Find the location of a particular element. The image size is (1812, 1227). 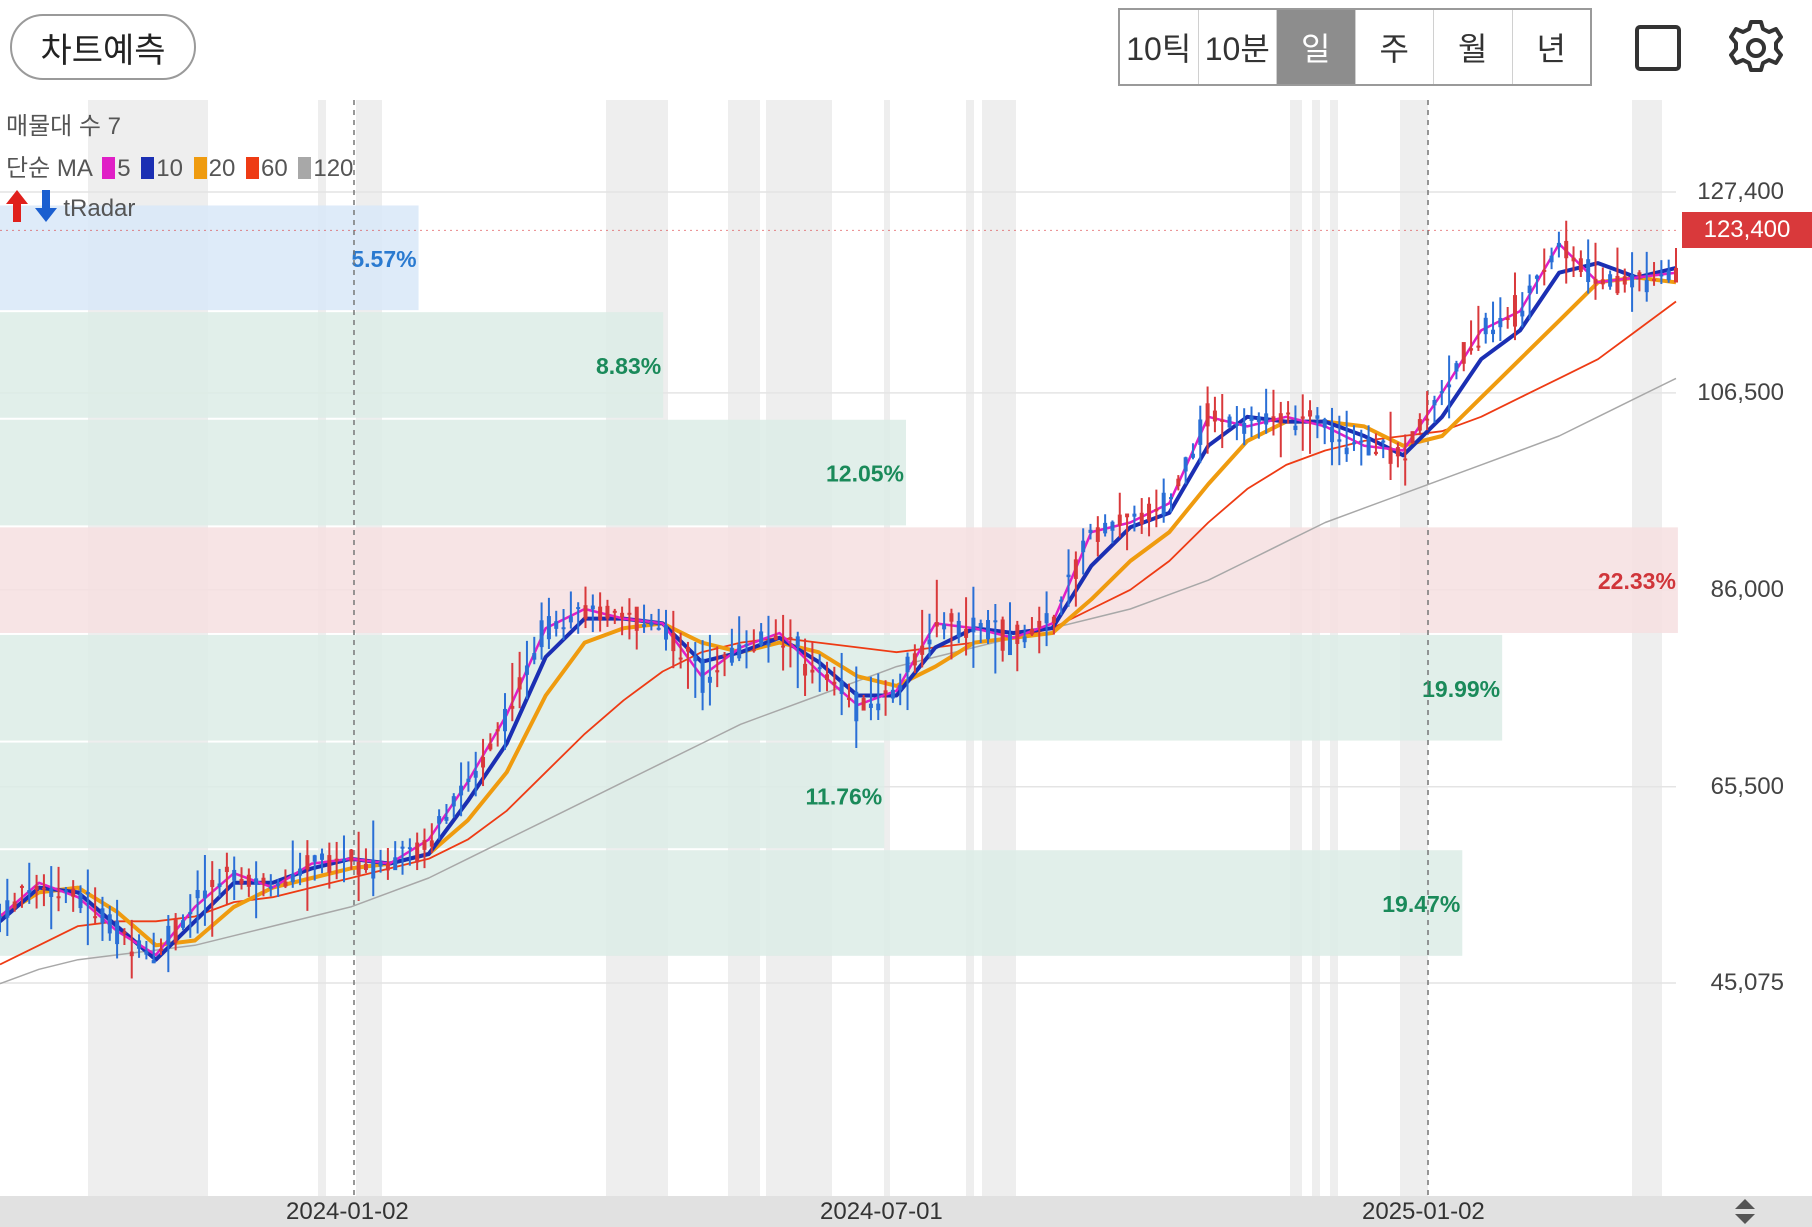

y-tick-label: 65,500 is located at coordinates (1747, 786).